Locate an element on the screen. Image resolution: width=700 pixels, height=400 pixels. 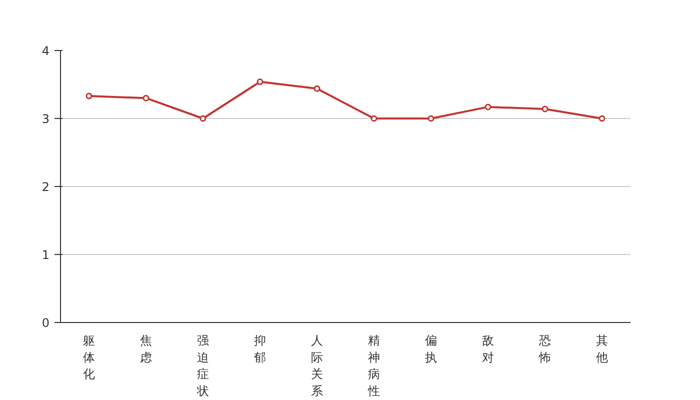
x-tick-label: 躯体化 is located at coordinates (89, 358).